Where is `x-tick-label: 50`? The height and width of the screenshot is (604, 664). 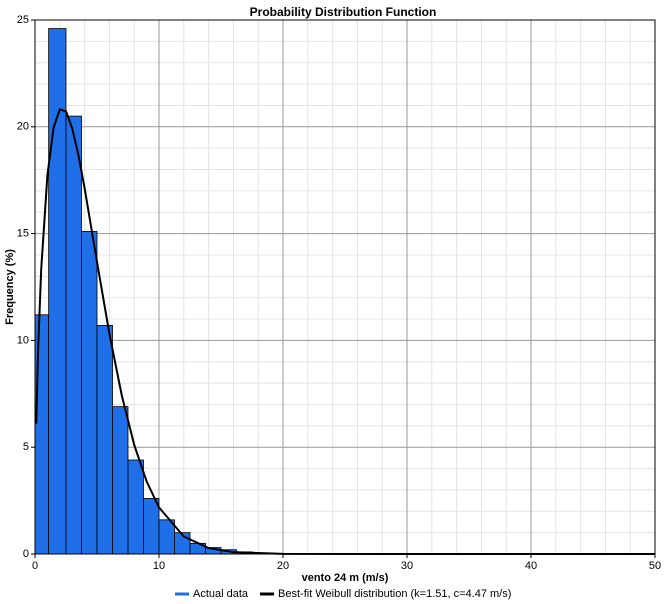
x-tick-label: 50 is located at coordinates (655, 566).